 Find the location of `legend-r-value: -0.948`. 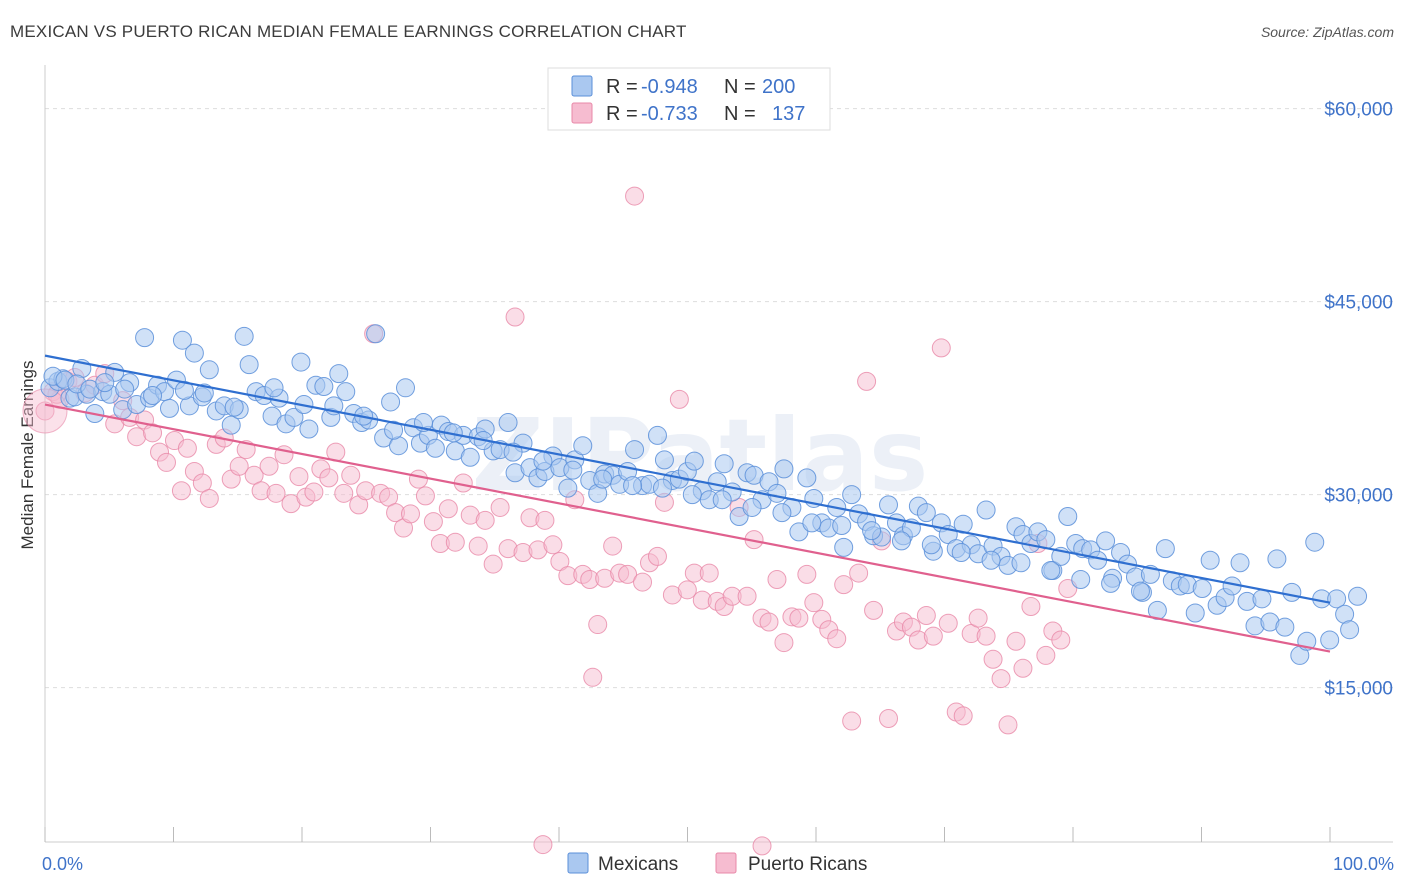

legend-r-value: -0.948 is located at coordinates (669, 87).